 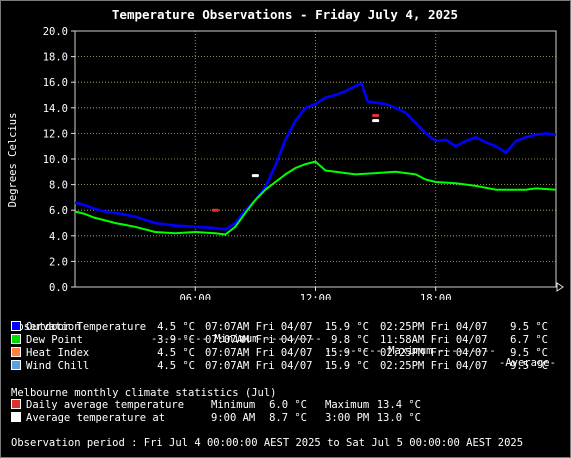 I want to click on climate-markers, so click(x=295, y=162).